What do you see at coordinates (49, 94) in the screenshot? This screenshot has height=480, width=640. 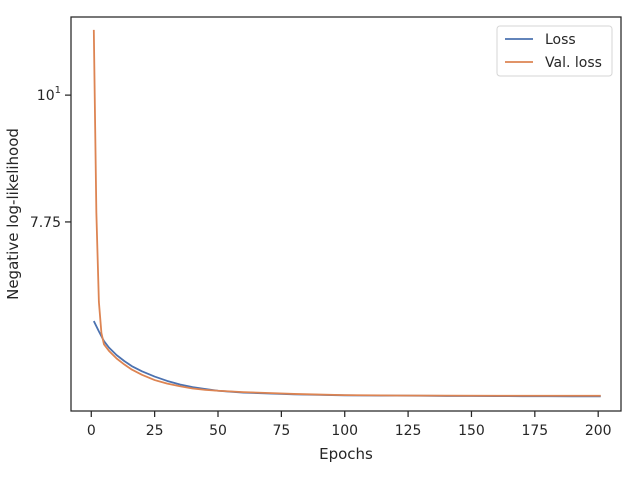 I see `y-tick-label: 101` at bounding box center [49, 94].